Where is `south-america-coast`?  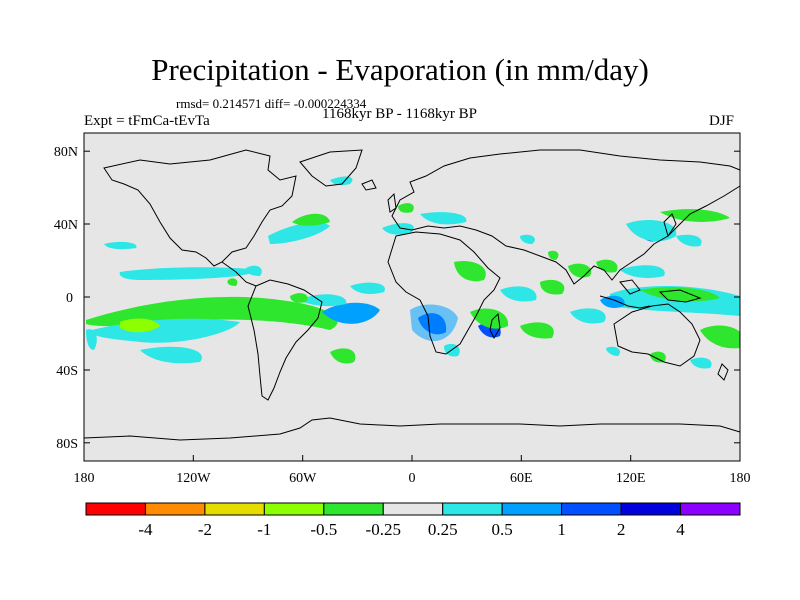
south-america-coast is located at coordinates (285, 340).